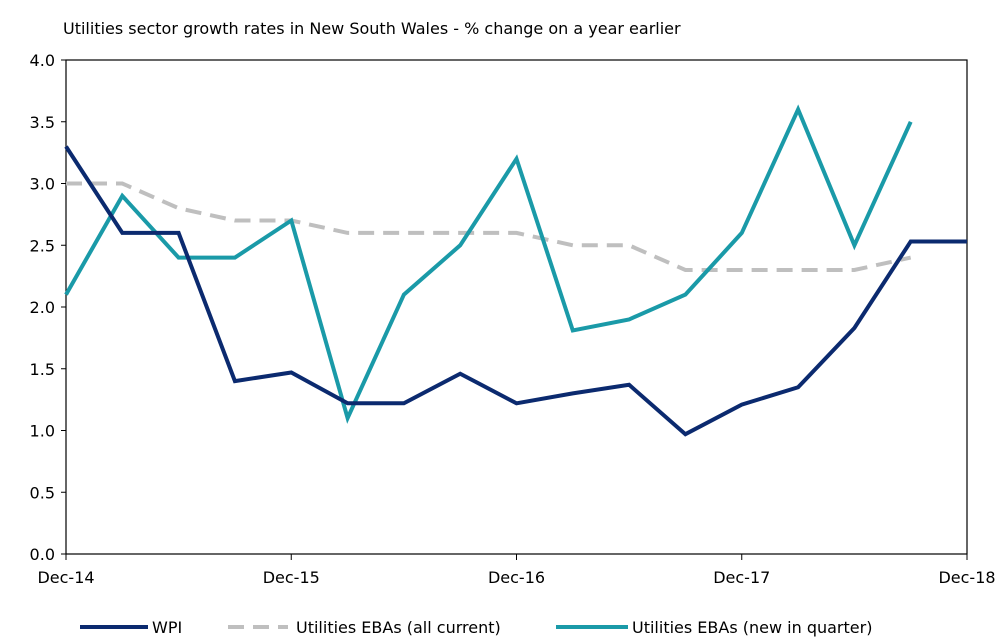 The height and width of the screenshot is (639, 1008). Describe the element at coordinates (741, 577) in the screenshot. I see `x-tick-label: Dec-17` at that location.